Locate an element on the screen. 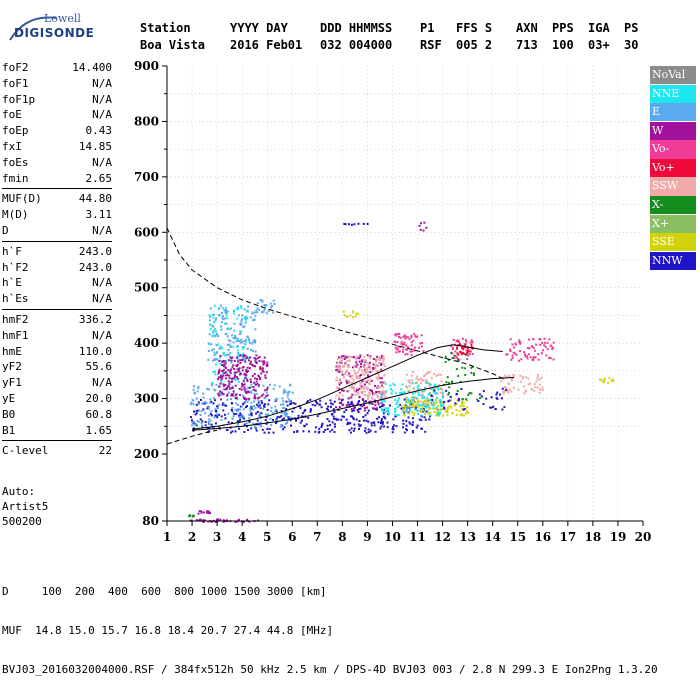 The image size is (700, 689). x-tick-label: 17 is located at coordinates (567, 537).